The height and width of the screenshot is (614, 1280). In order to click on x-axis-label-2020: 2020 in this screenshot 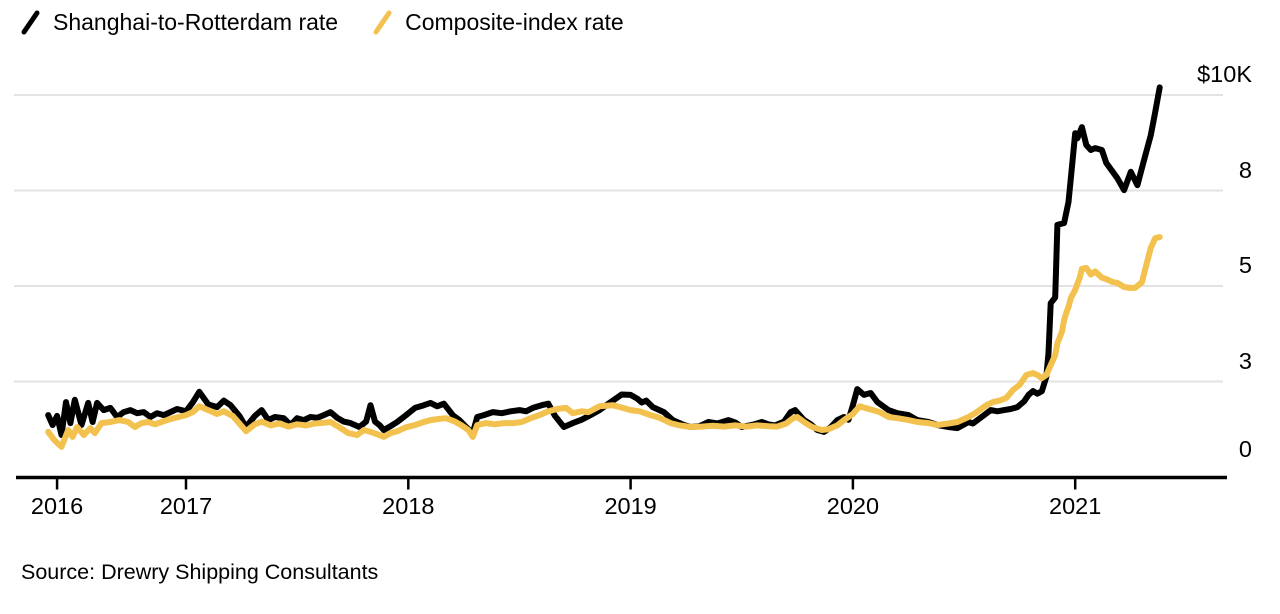, I will do `click(853, 506)`.